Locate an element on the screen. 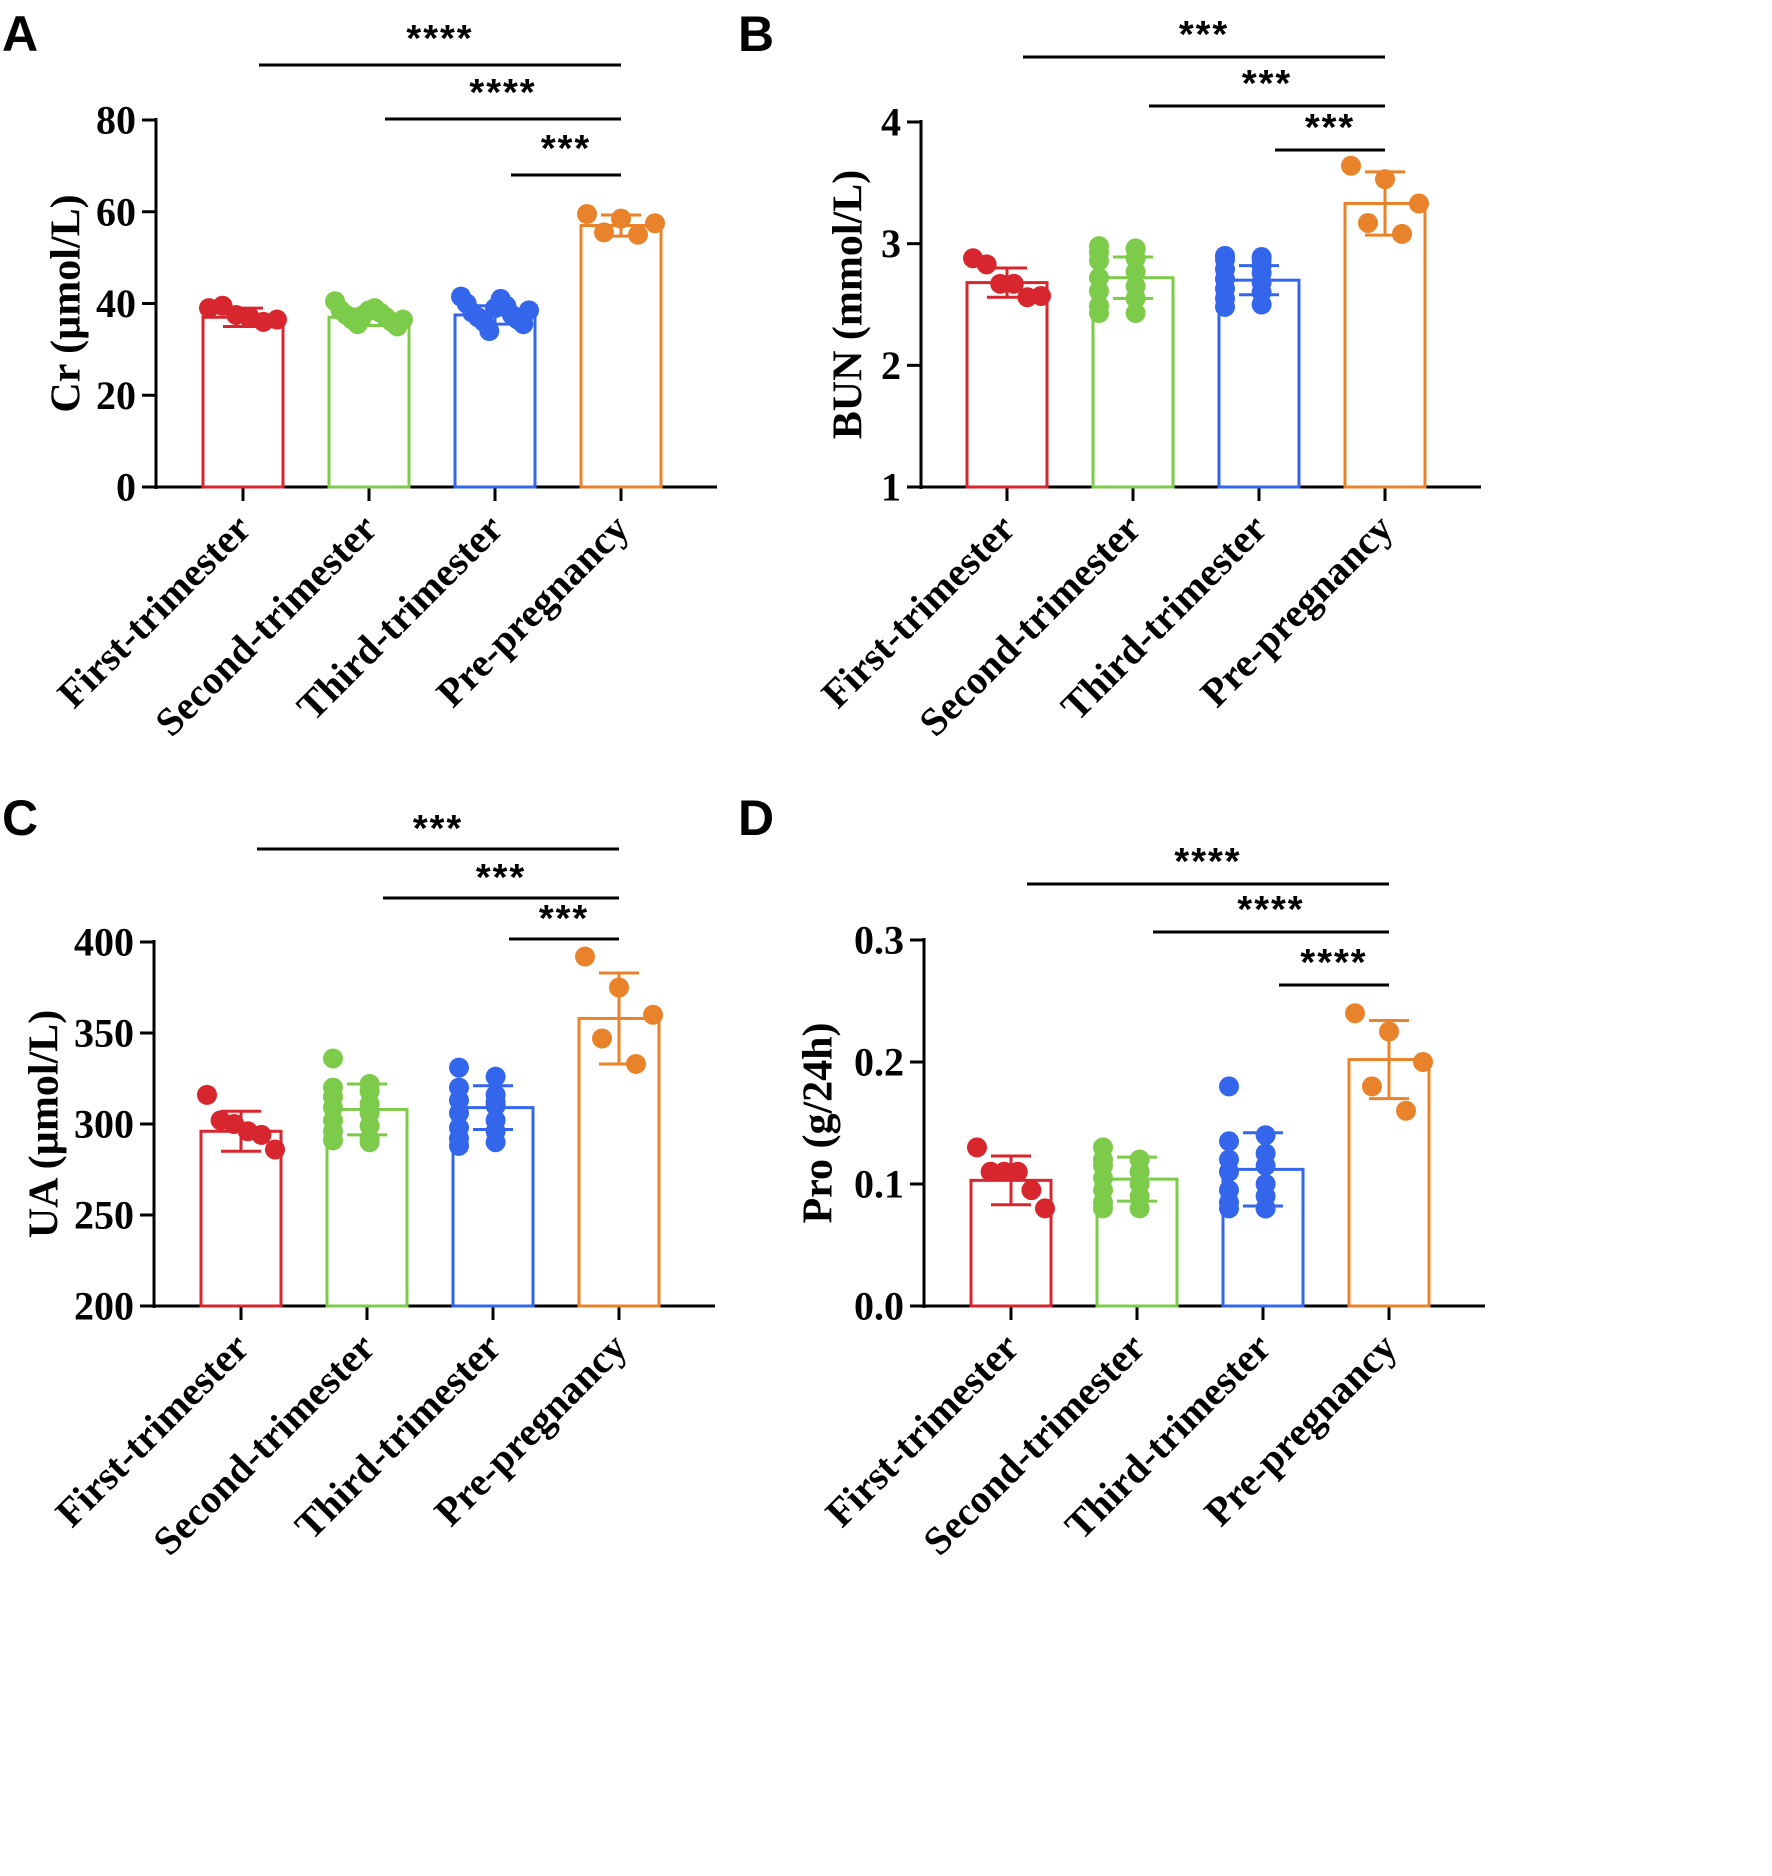  y-axis-title: BUN (mmol/L) is located at coordinates (849, 304).